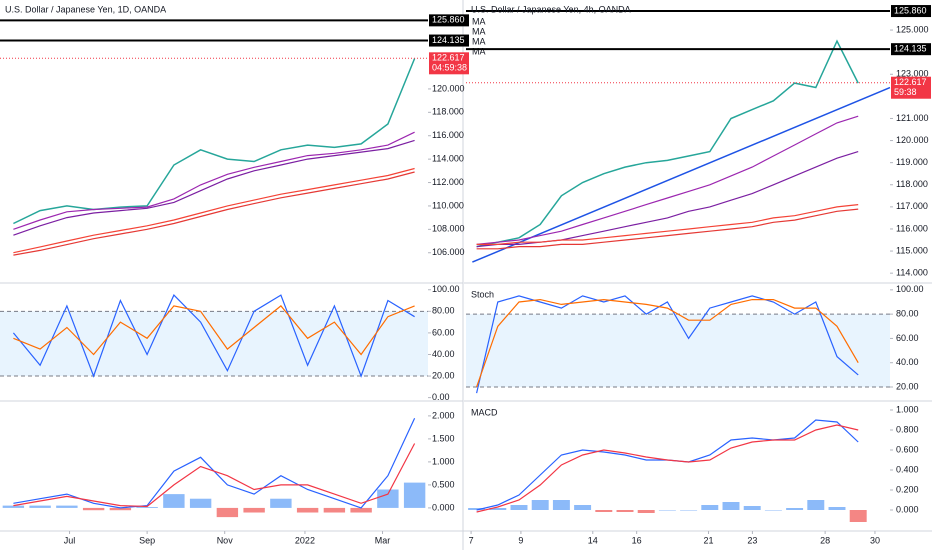 The width and height of the screenshot is (932, 550). I want to click on x-tick-label: 14, so click(593, 540).